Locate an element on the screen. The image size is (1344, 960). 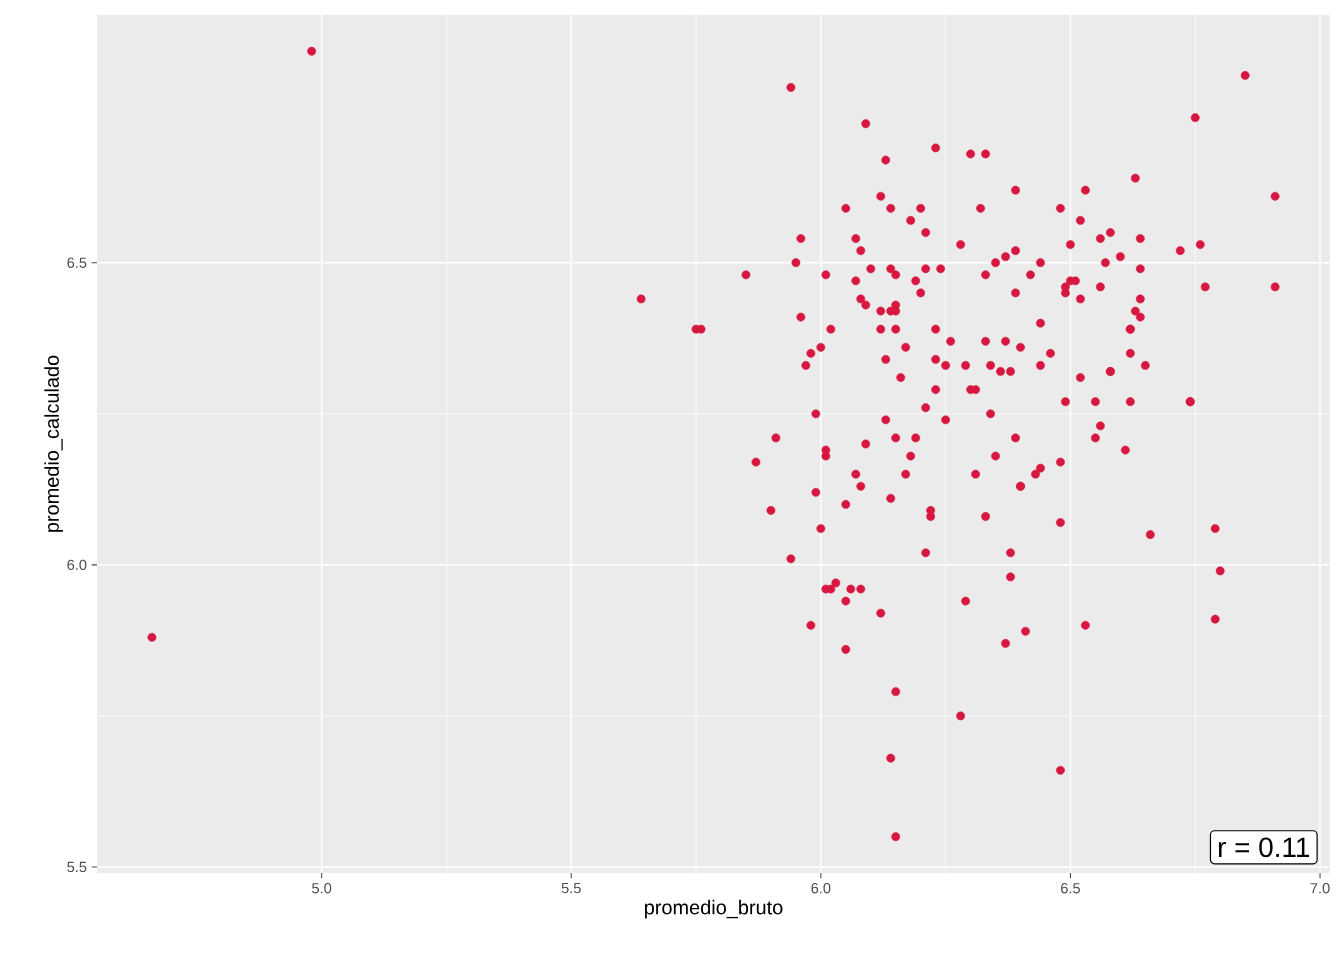
x-axis-title: promedio_bruto is located at coordinates (714, 909).